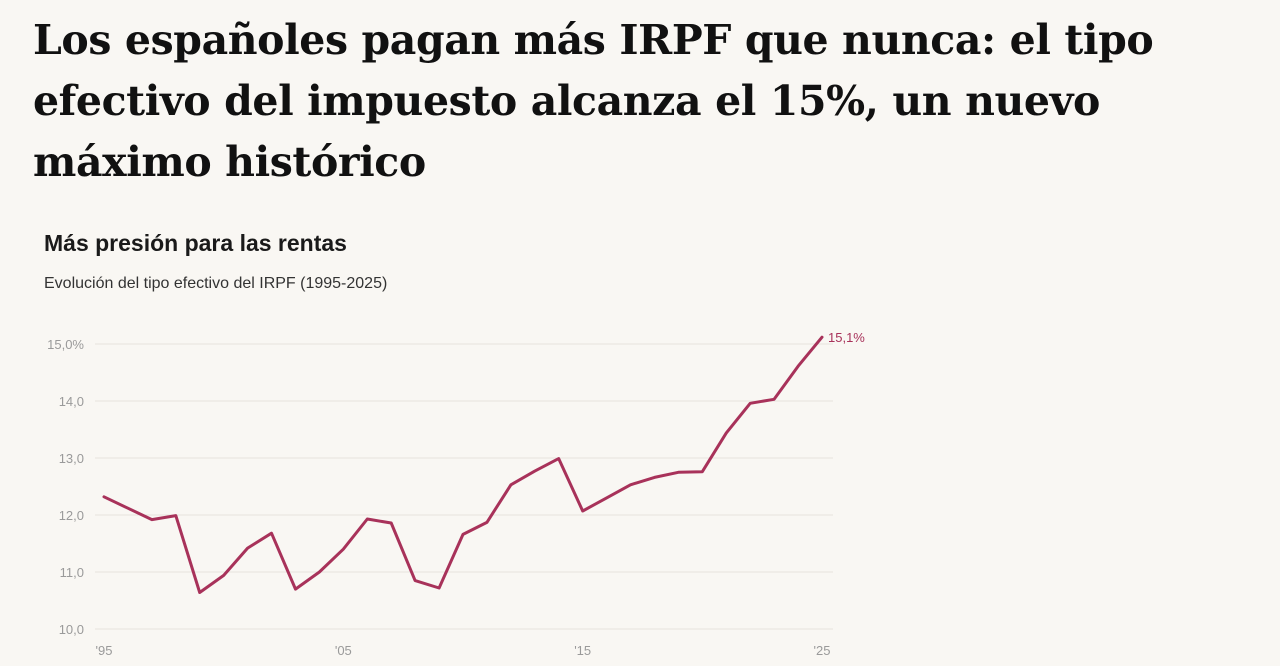  Describe the element at coordinates (71, 401) in the screenshot. I see `y-tick-label: 14,0` at that location.